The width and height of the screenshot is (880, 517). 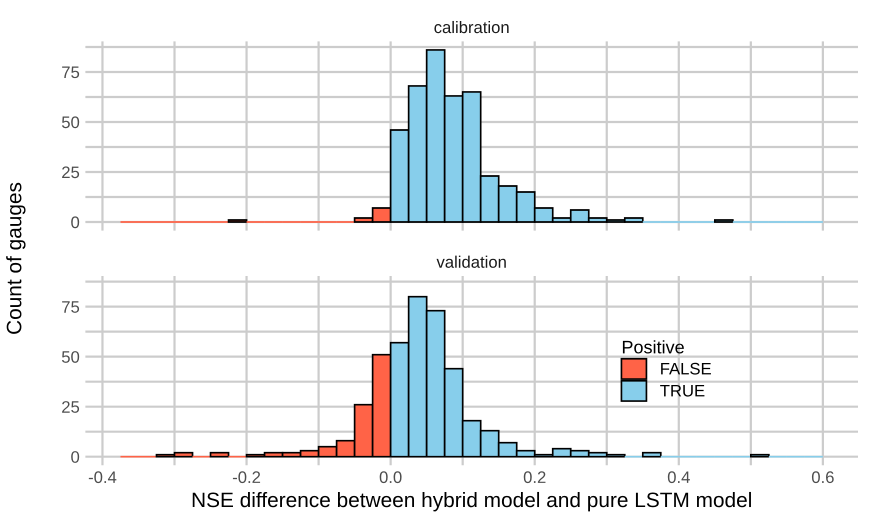 What do you see at coordinates (823, 477) in the screenshot?
I see `x-tick-label: 0.6` at bounding box center [823, 477].